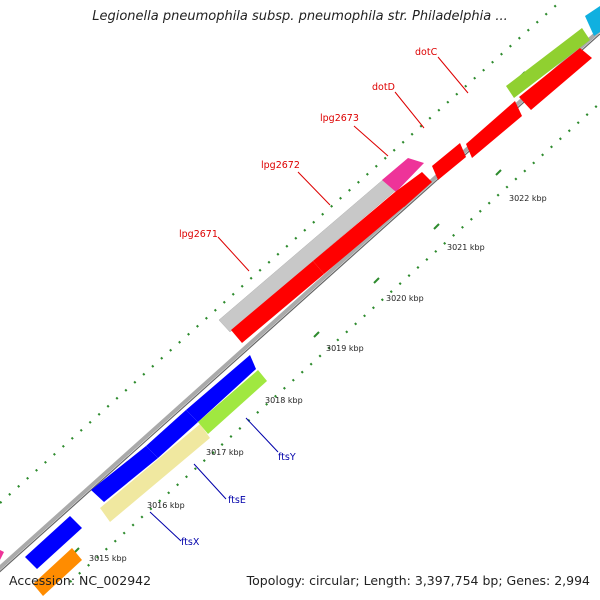 Image resolution: width=600 pixels, height=600 pixels. What do you see at coordinates (57, 572) in the screenshot?
I see `gene-orange-edge` at bounding box center [57, 572].